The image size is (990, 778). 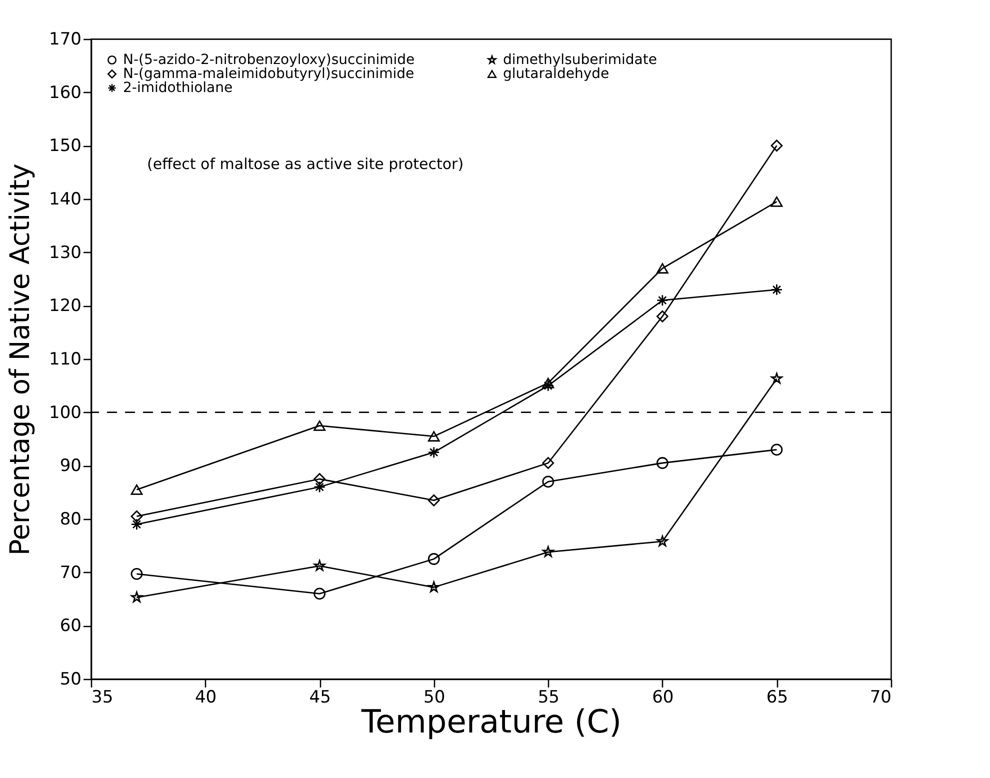 I want to click on legend-label: N-(5-azido-2-nitrobenzoyloxy)succinimide, so click(x=269, y=60).